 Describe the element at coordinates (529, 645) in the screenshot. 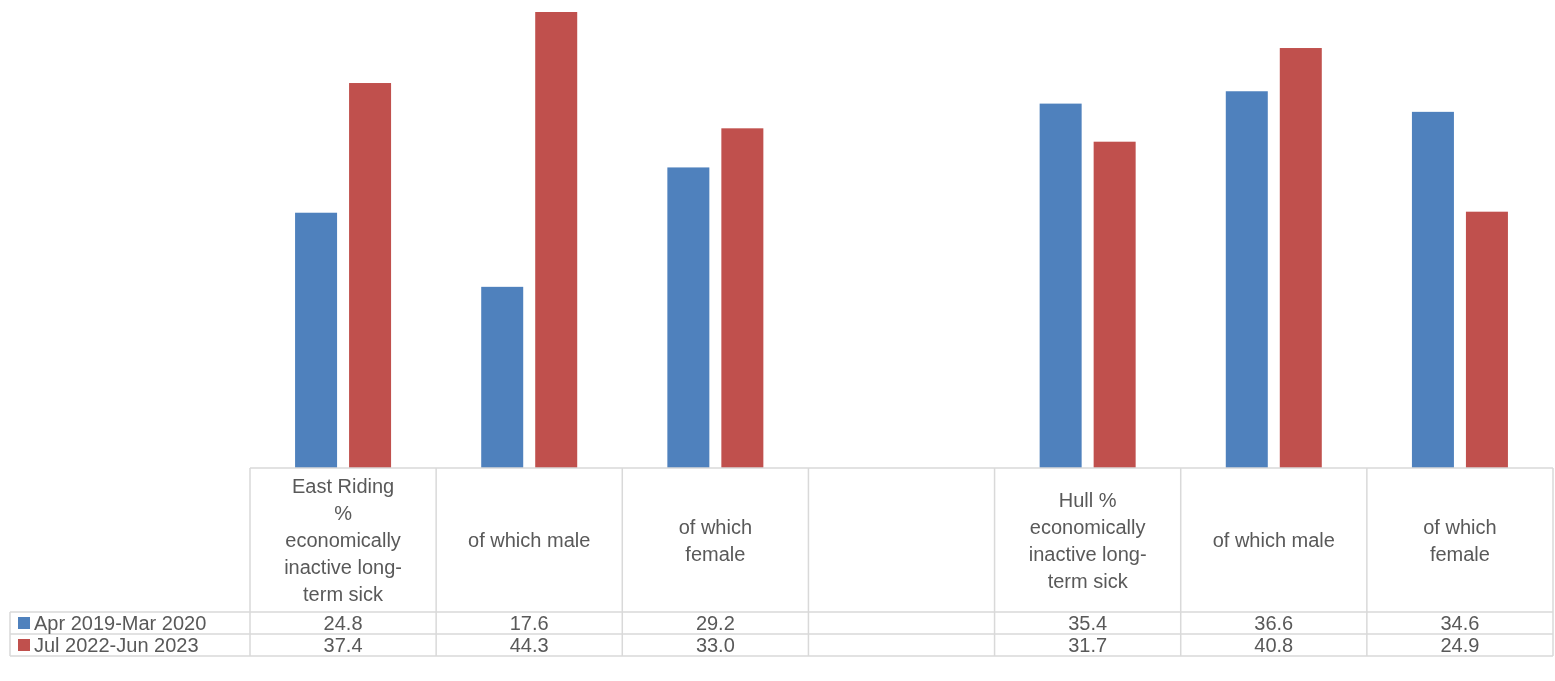

I see `data-label: 44.3` at that location.